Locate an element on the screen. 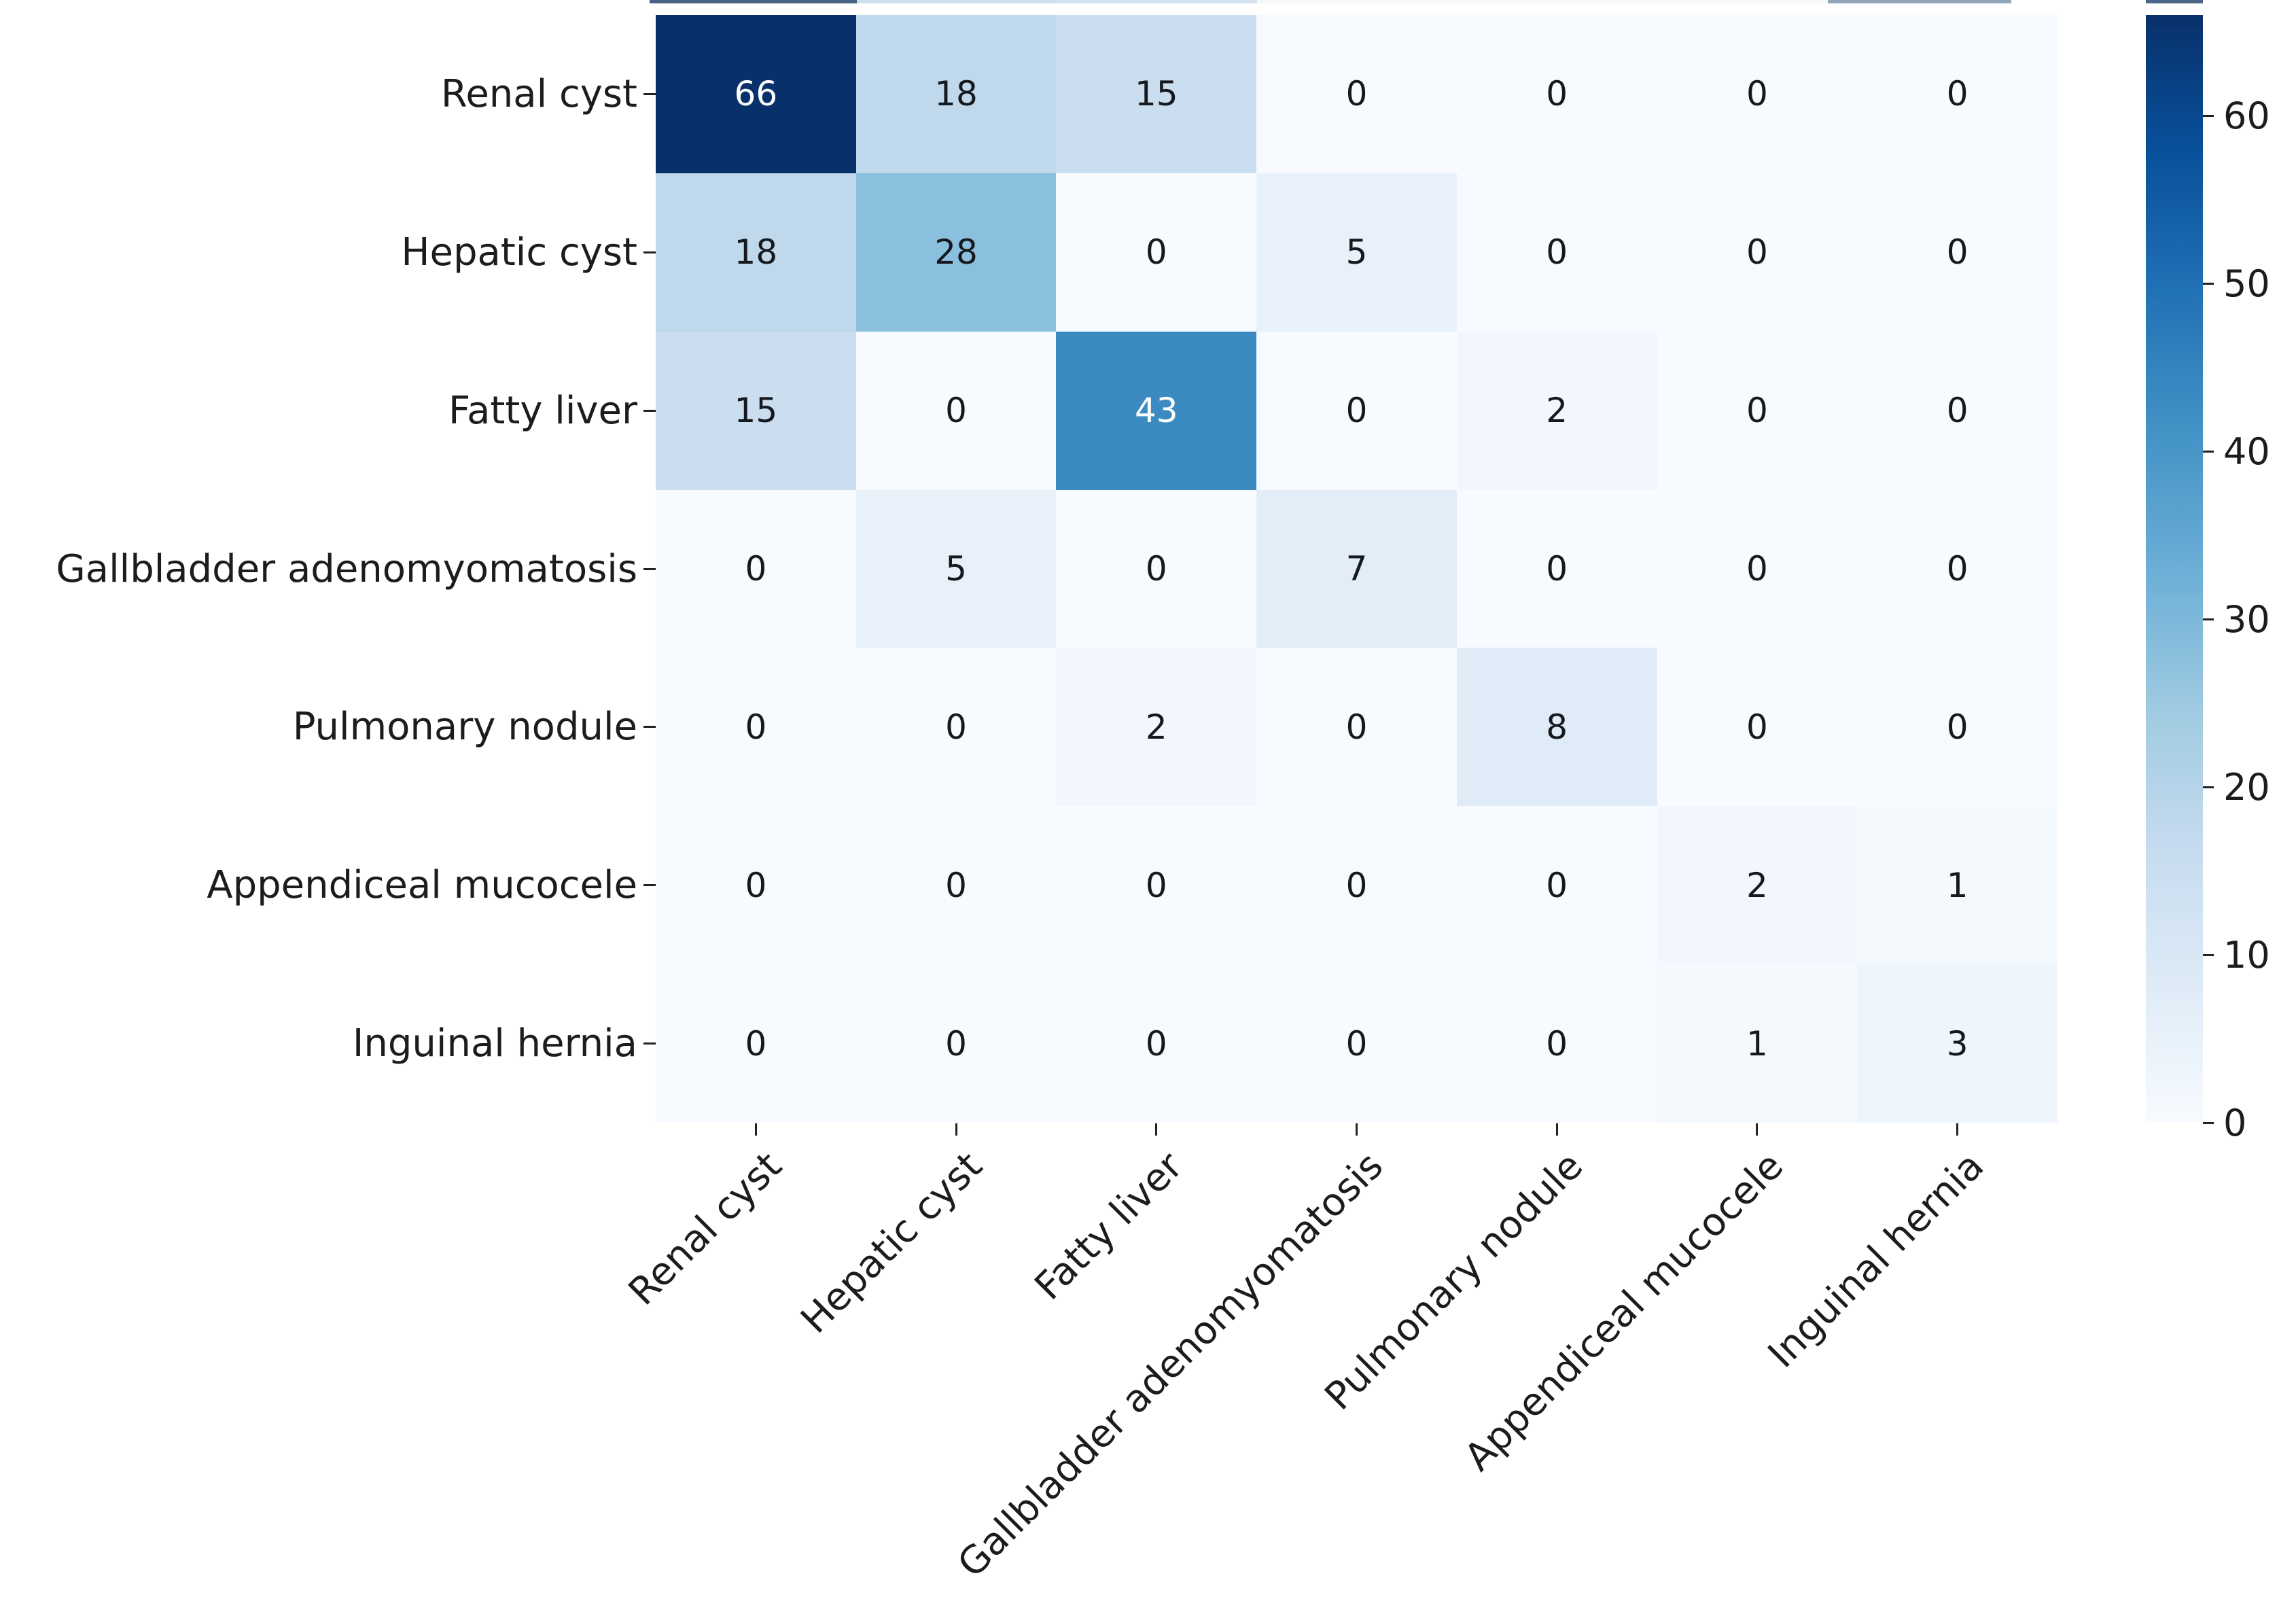 Image resolution: width=2296 pixels, height=1614 pixels. colorbar-tick-label: 10 is located at coordinates (2246, 955).